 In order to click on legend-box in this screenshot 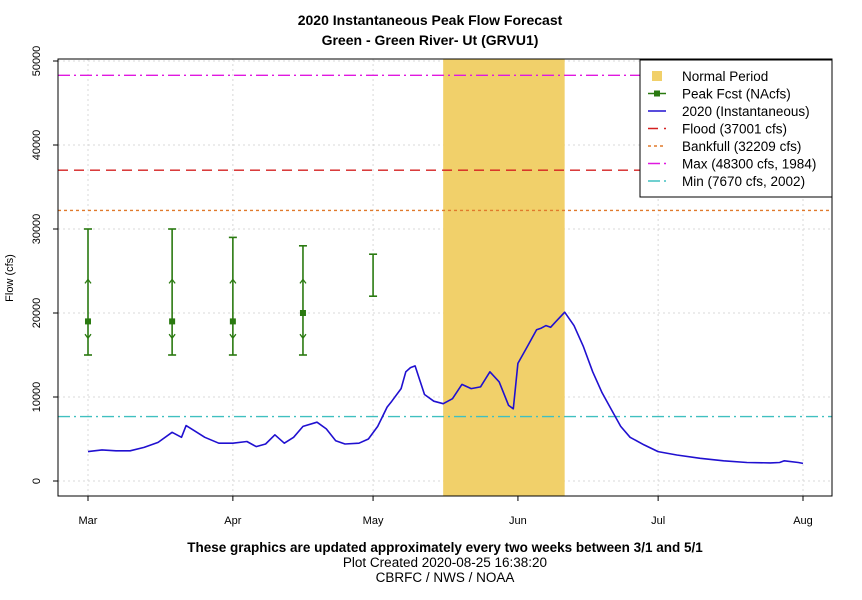, I will do `click(736, 128)`.